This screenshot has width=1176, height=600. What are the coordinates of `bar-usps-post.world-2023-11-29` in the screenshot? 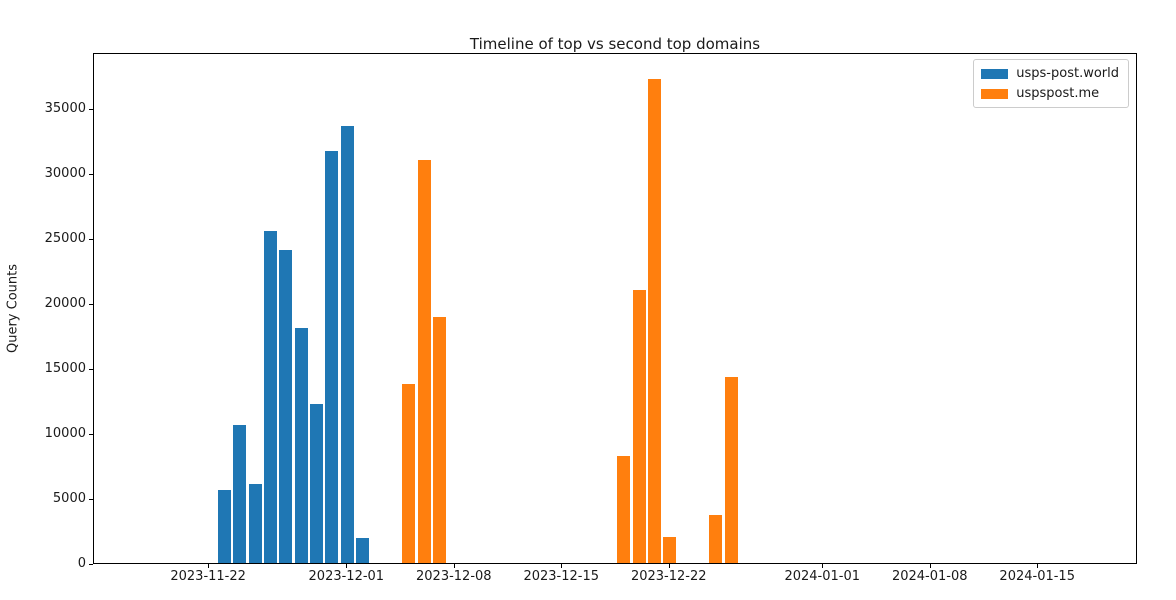 It's located at (317, 483).